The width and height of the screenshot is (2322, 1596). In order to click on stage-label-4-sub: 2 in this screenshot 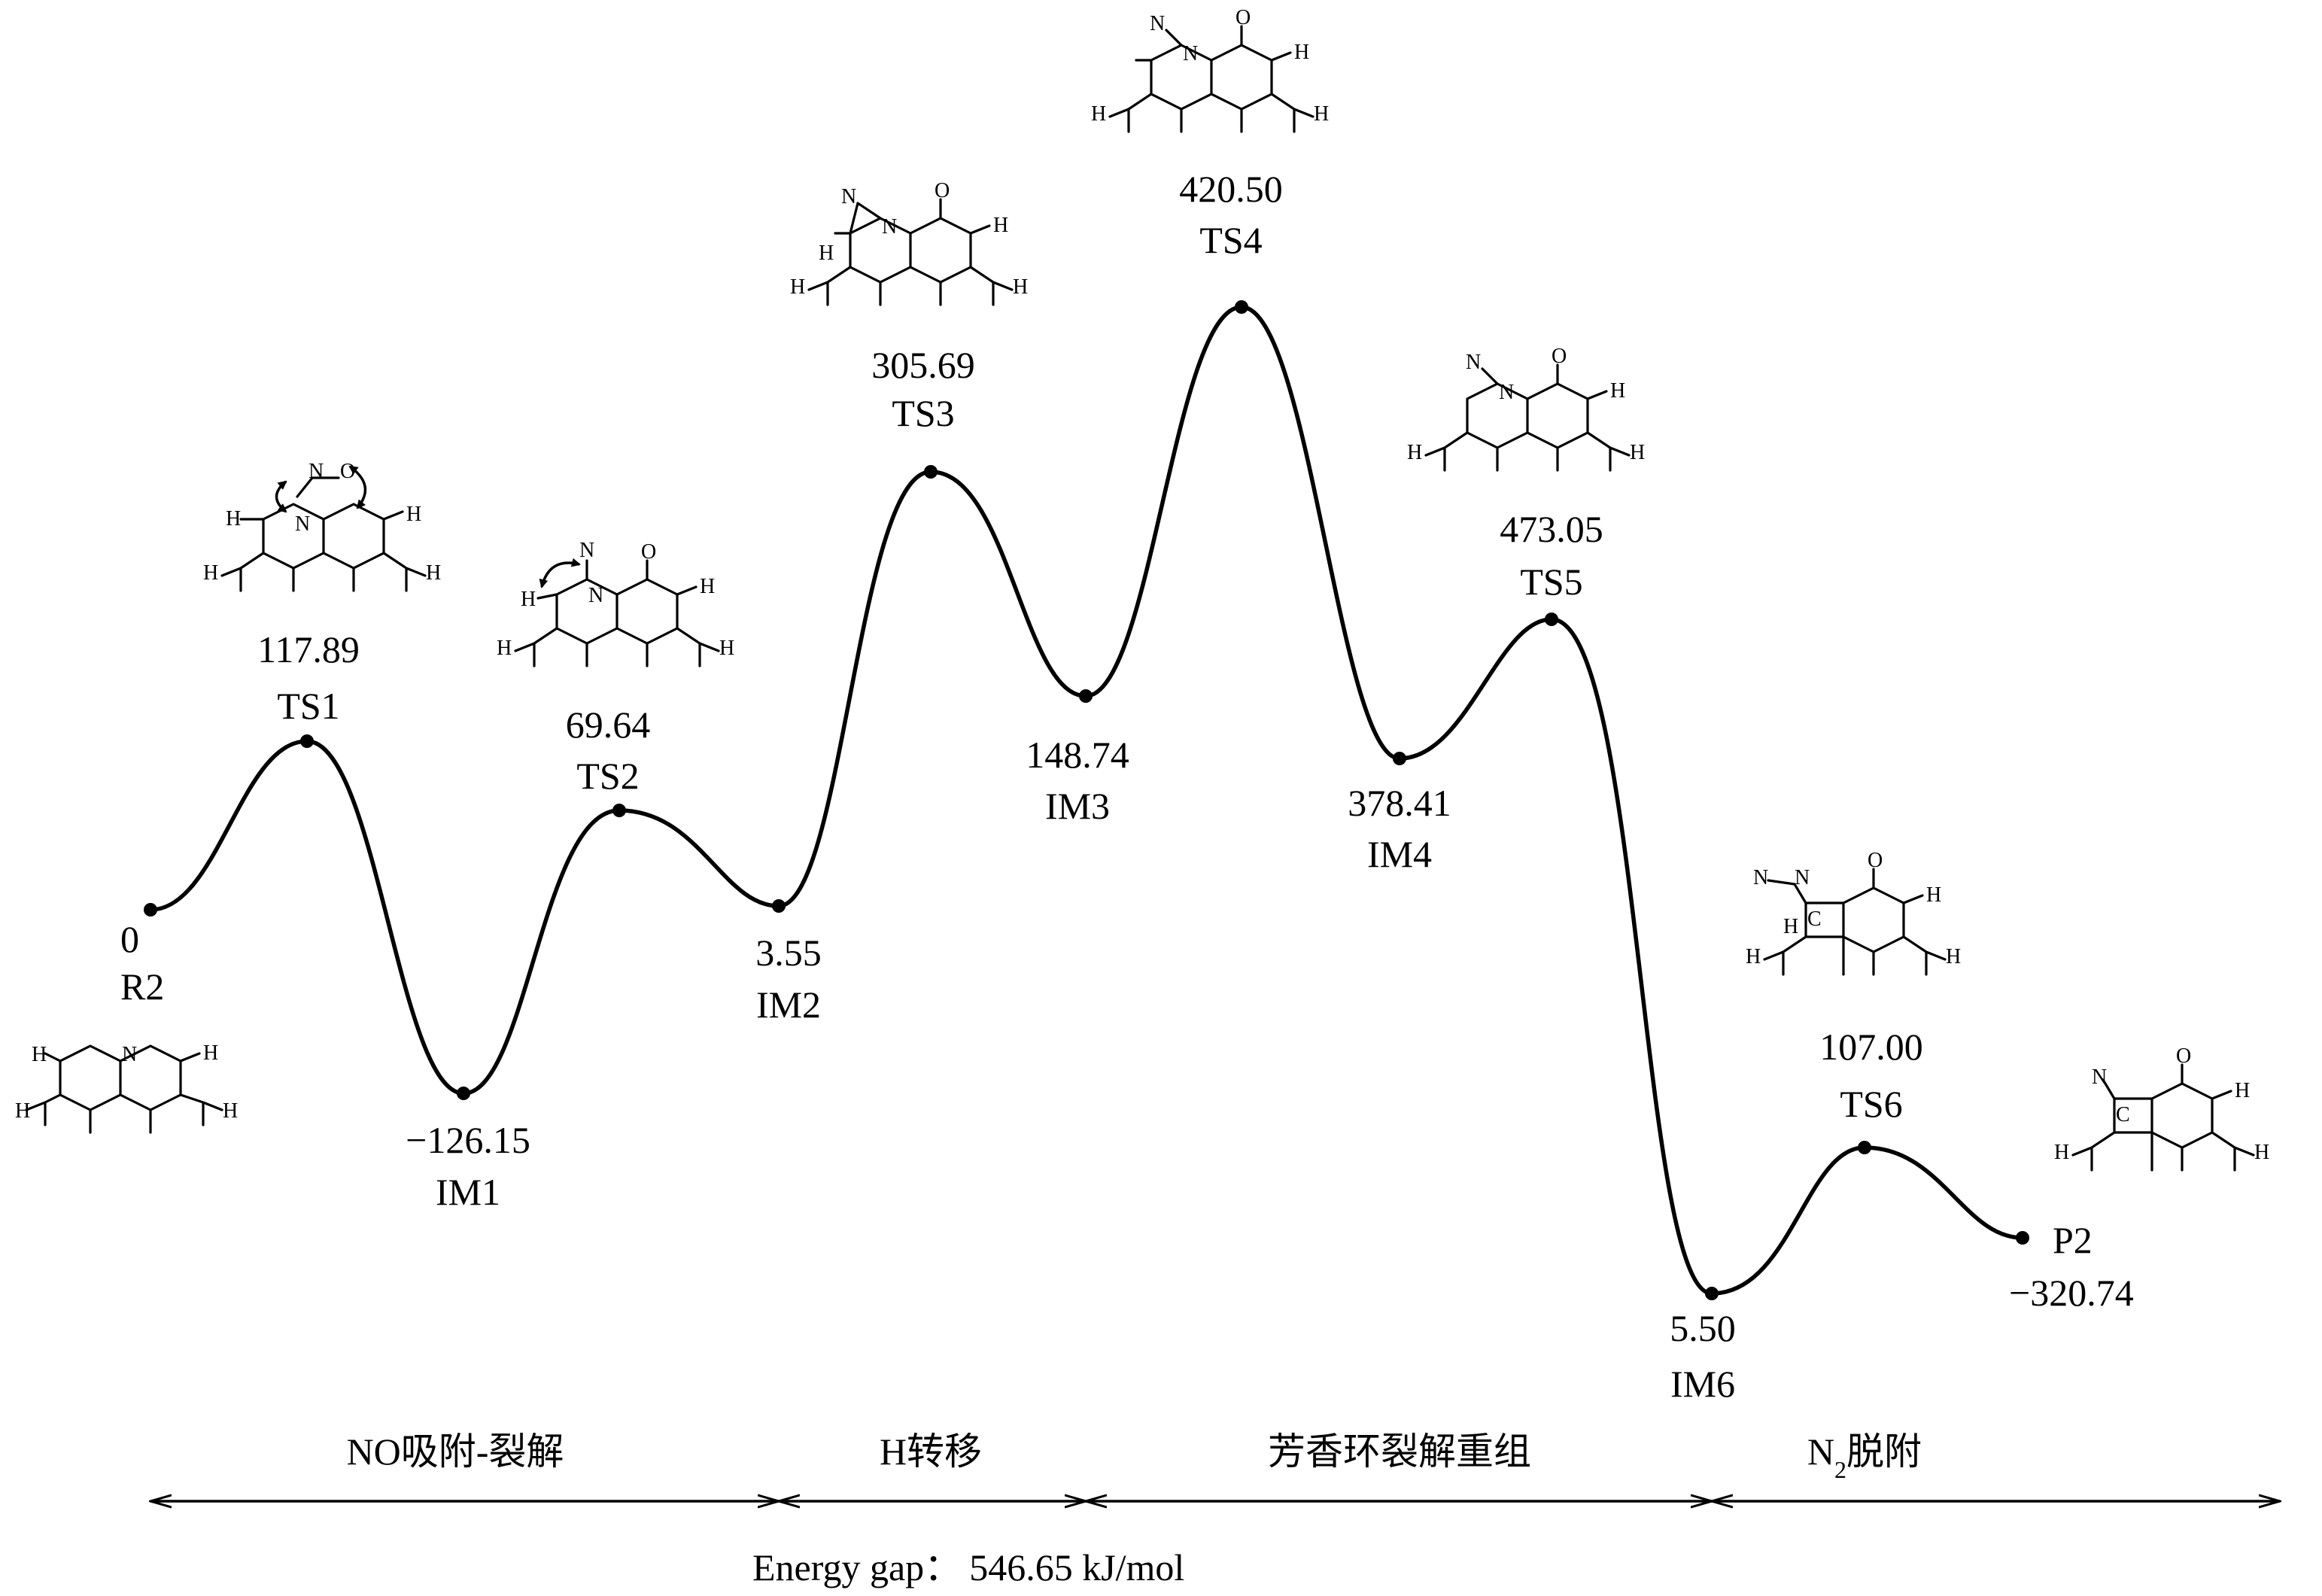, I will do `click(1840, 1469)`.